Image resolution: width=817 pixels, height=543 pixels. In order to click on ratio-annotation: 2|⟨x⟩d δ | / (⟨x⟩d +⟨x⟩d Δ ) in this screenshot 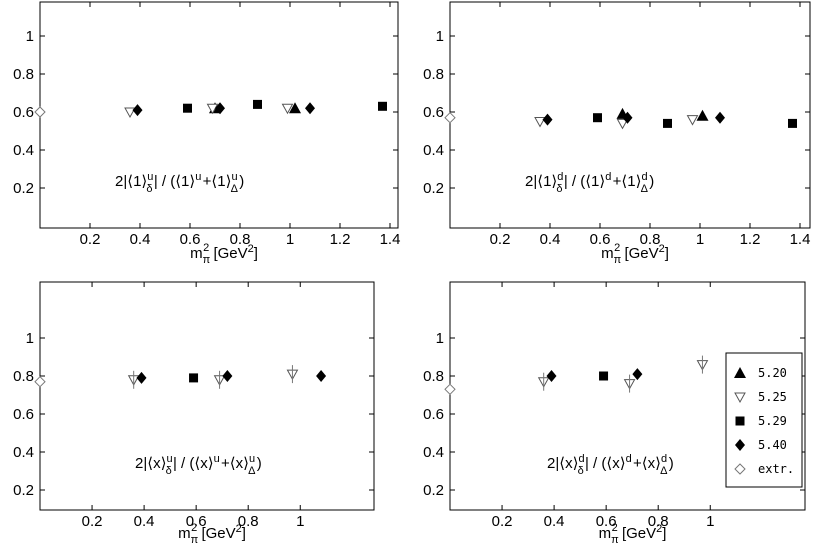, I will do `click(610, 465)`.